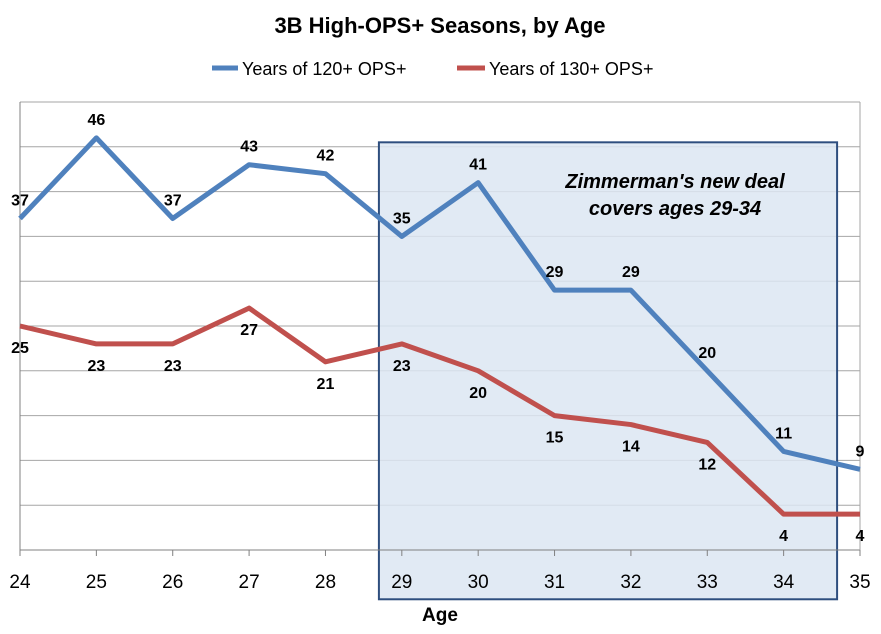 The height and width of the screenshot is (634, 881). I want to click on data-label-series-1: 9, so click(860, 451).